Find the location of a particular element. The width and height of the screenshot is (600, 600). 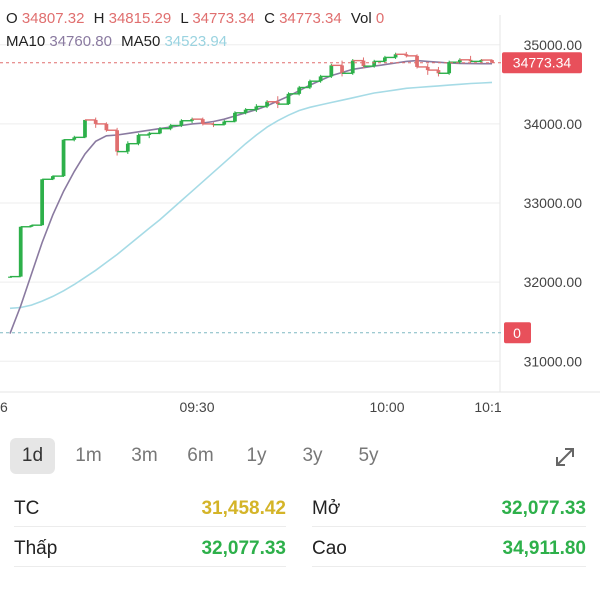

y-tick-label: 34000.00 is located at coordinates (553, 124).